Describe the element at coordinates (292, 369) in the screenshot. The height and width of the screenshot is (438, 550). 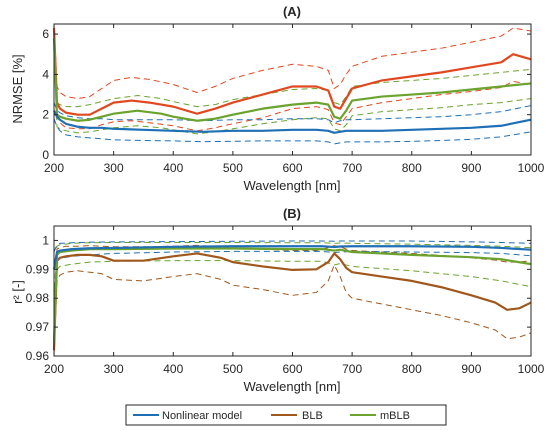
I see `panel-b-x-tick-label: 600` at that location.